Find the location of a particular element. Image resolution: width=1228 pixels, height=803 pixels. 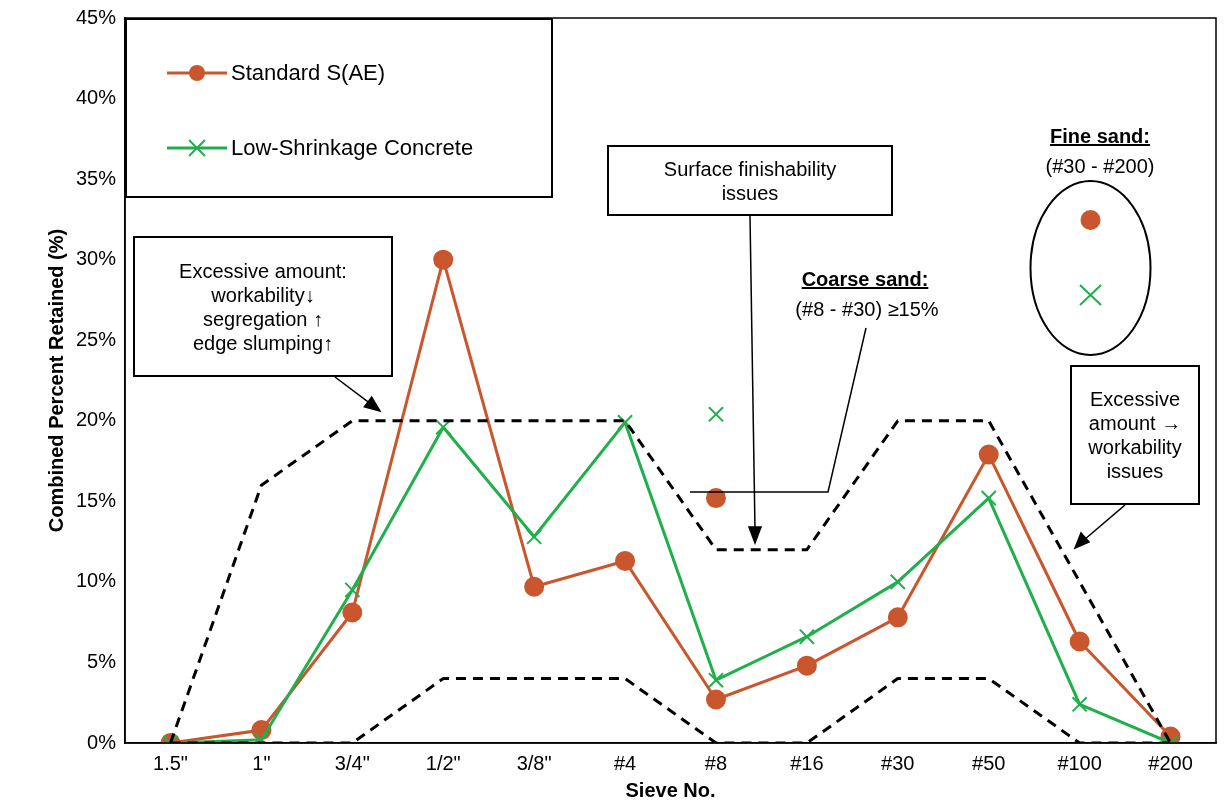

x-tick-label: 1" is located at coordinates (261, 762).